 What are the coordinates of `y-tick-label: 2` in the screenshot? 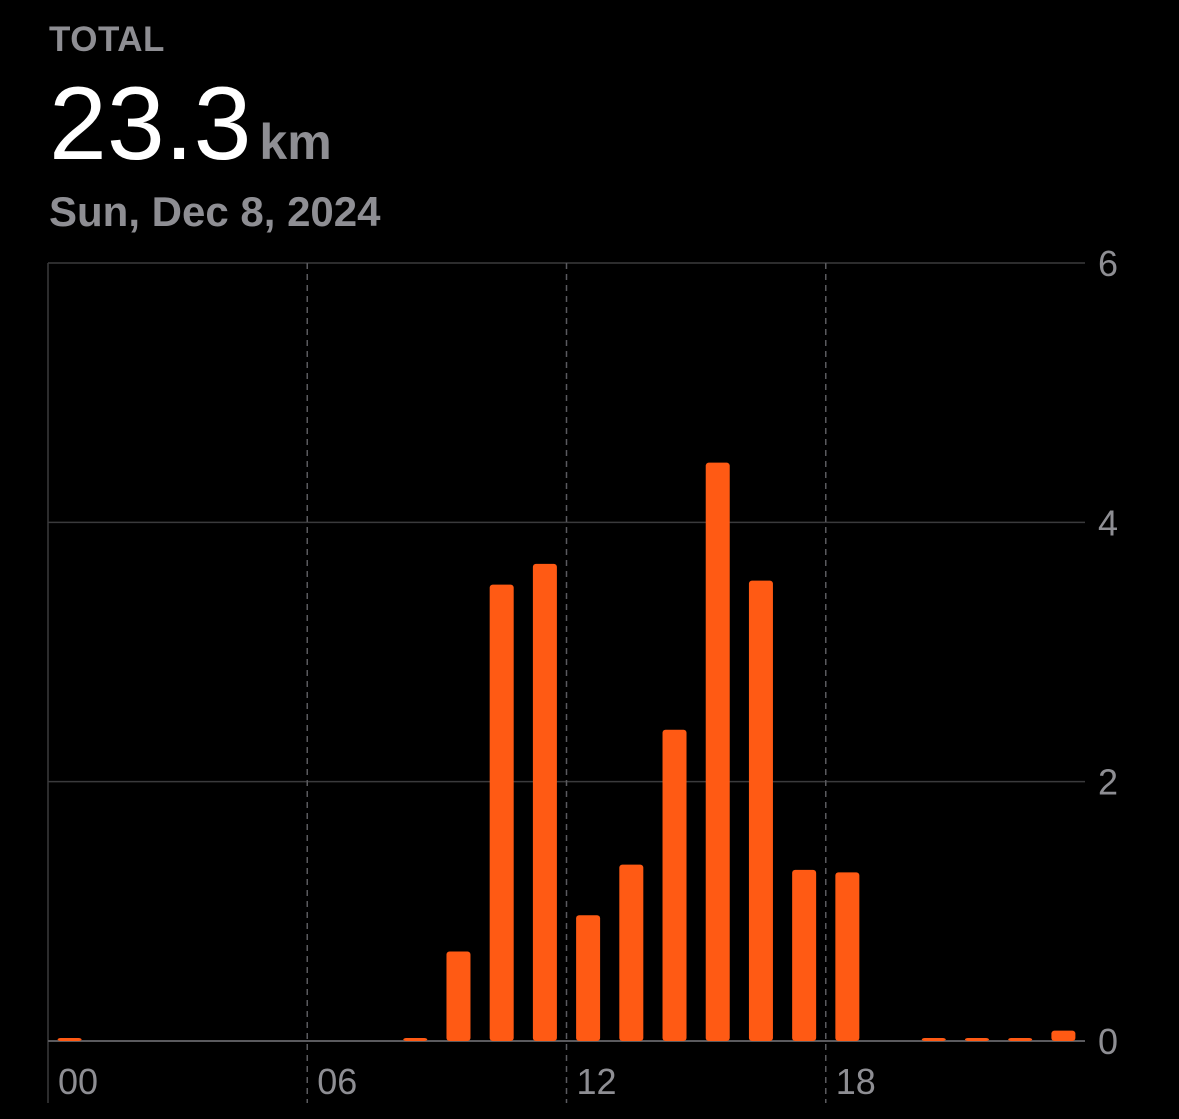 It's located at (1108, 782).